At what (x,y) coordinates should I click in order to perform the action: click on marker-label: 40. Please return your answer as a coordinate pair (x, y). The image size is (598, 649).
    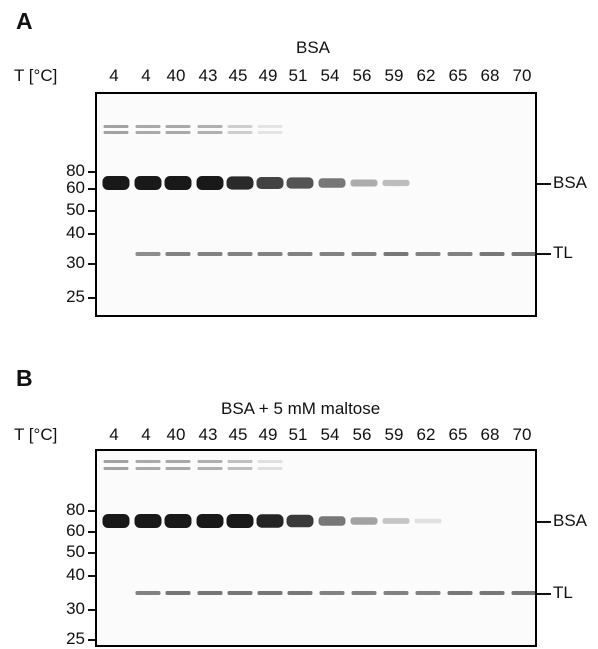
    Looking at the image, I should click on (75, 574).